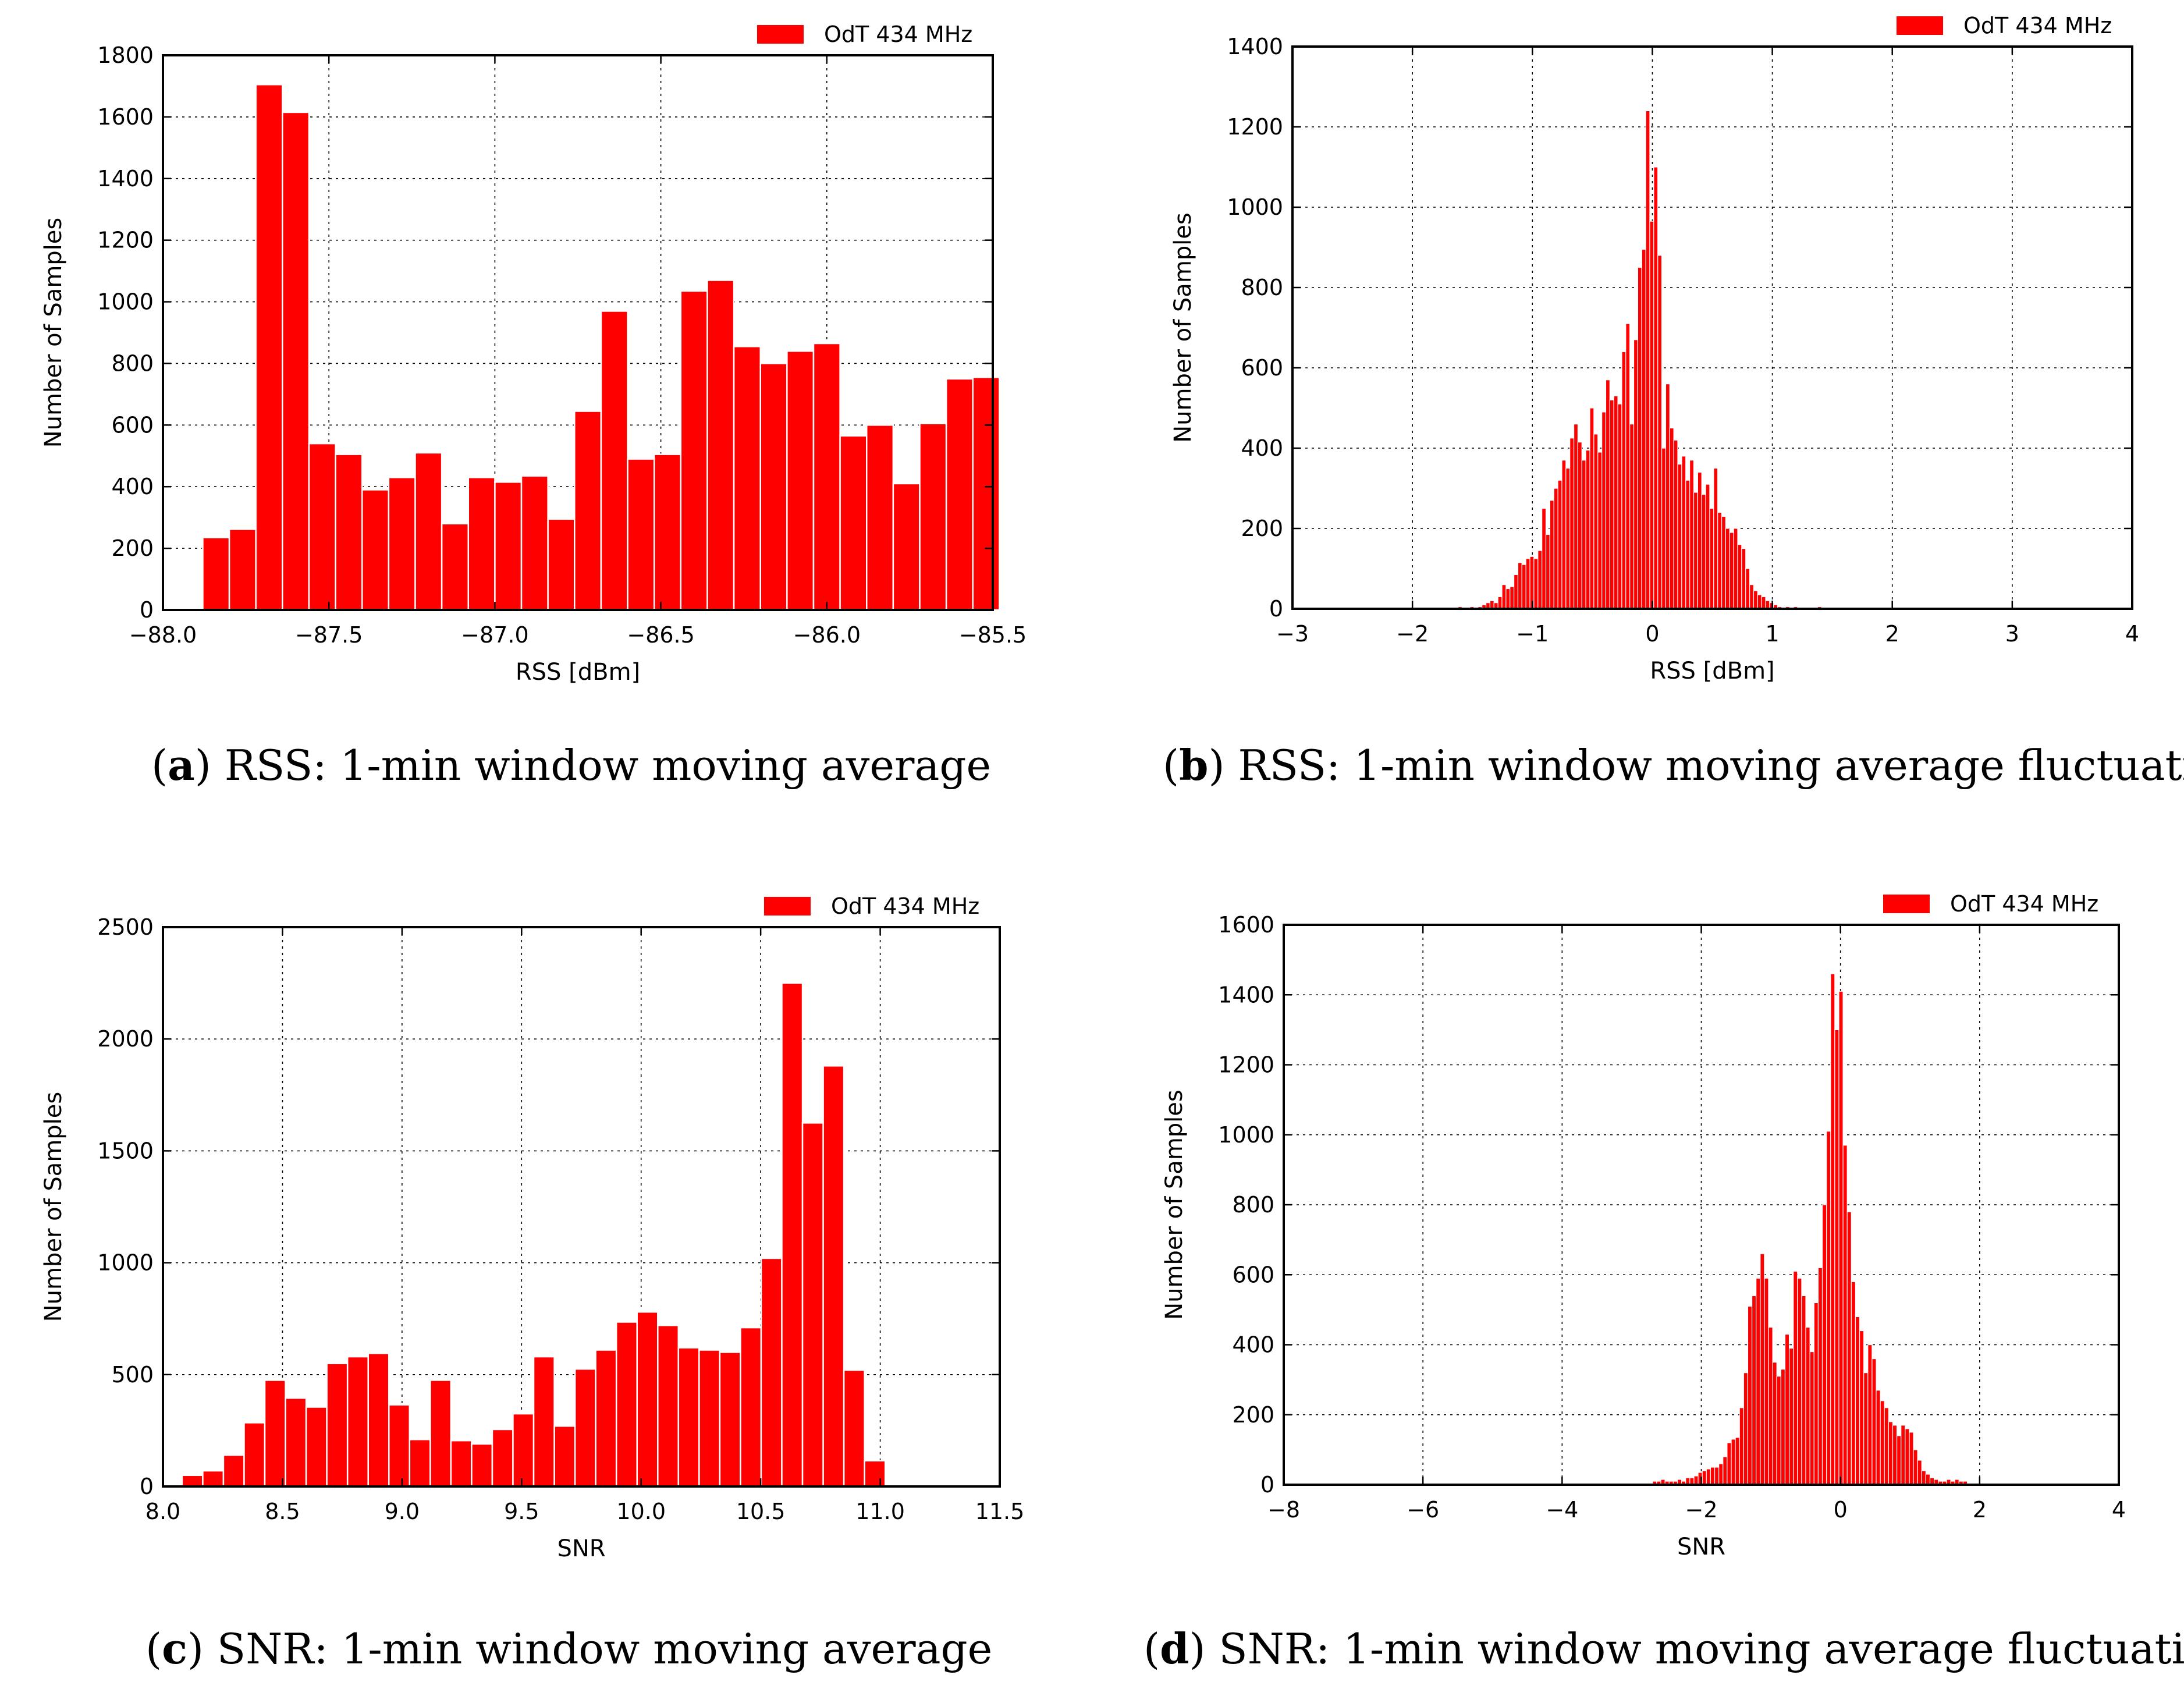  Describe the element at coordinates (1423, 1510) in the screenshot. I see `x-tick-label: −6` at that location.